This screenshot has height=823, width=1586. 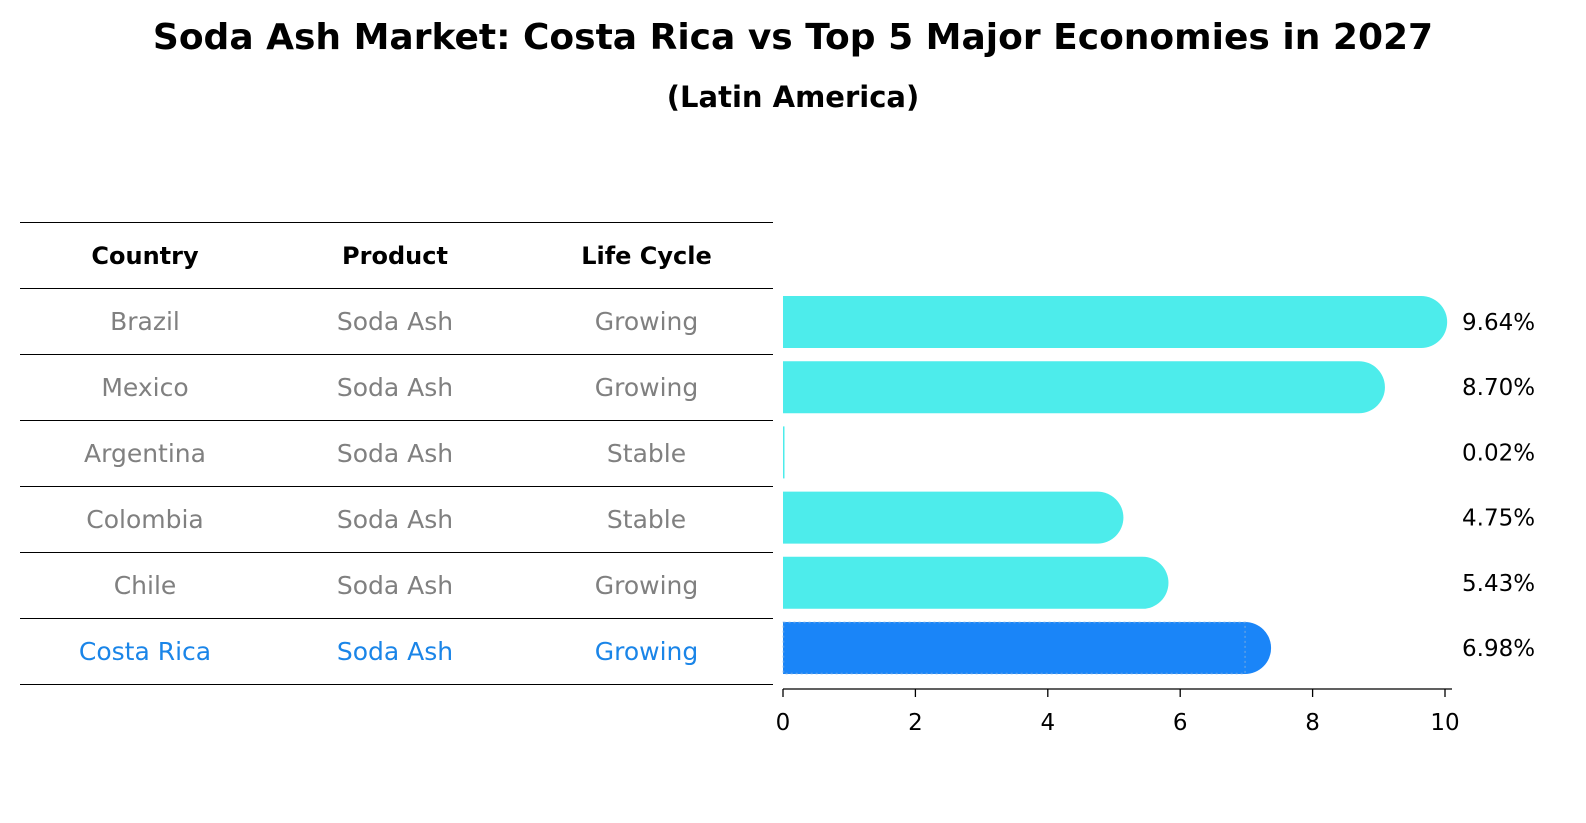 I want to click on x-tick-label: 8, so click(x=1312, y=723).